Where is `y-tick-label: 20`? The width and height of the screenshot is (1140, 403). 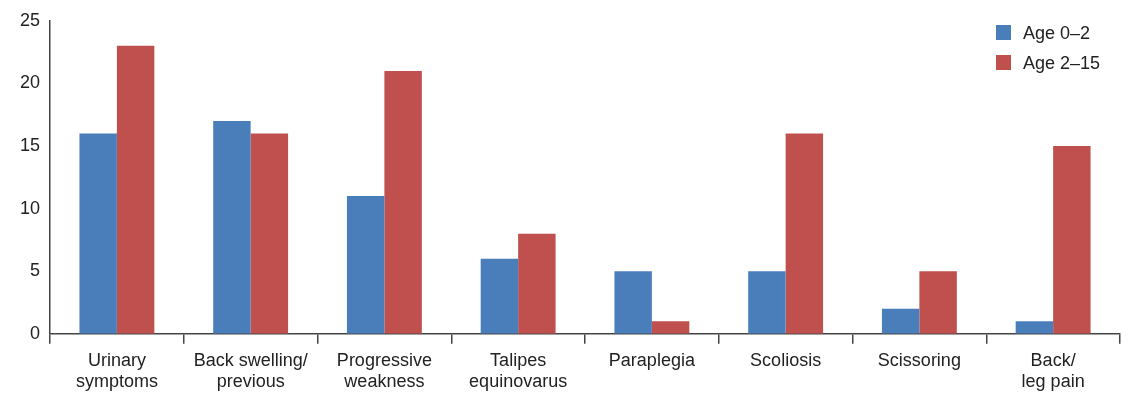
y-tick-label: 20 is located at coordinates (30, 82).